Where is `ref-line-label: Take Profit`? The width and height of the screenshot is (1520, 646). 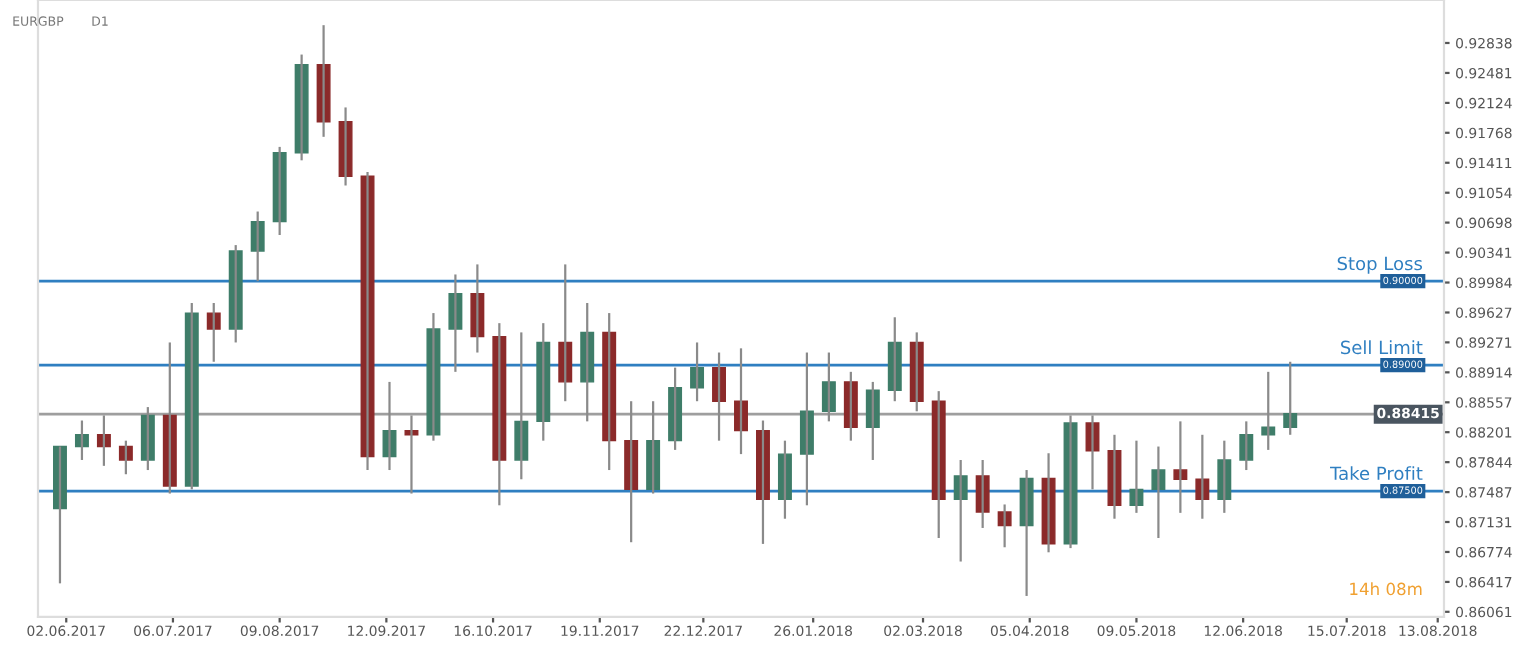
ref-line-label: Take Profit is located at coordinates (1376, 473).